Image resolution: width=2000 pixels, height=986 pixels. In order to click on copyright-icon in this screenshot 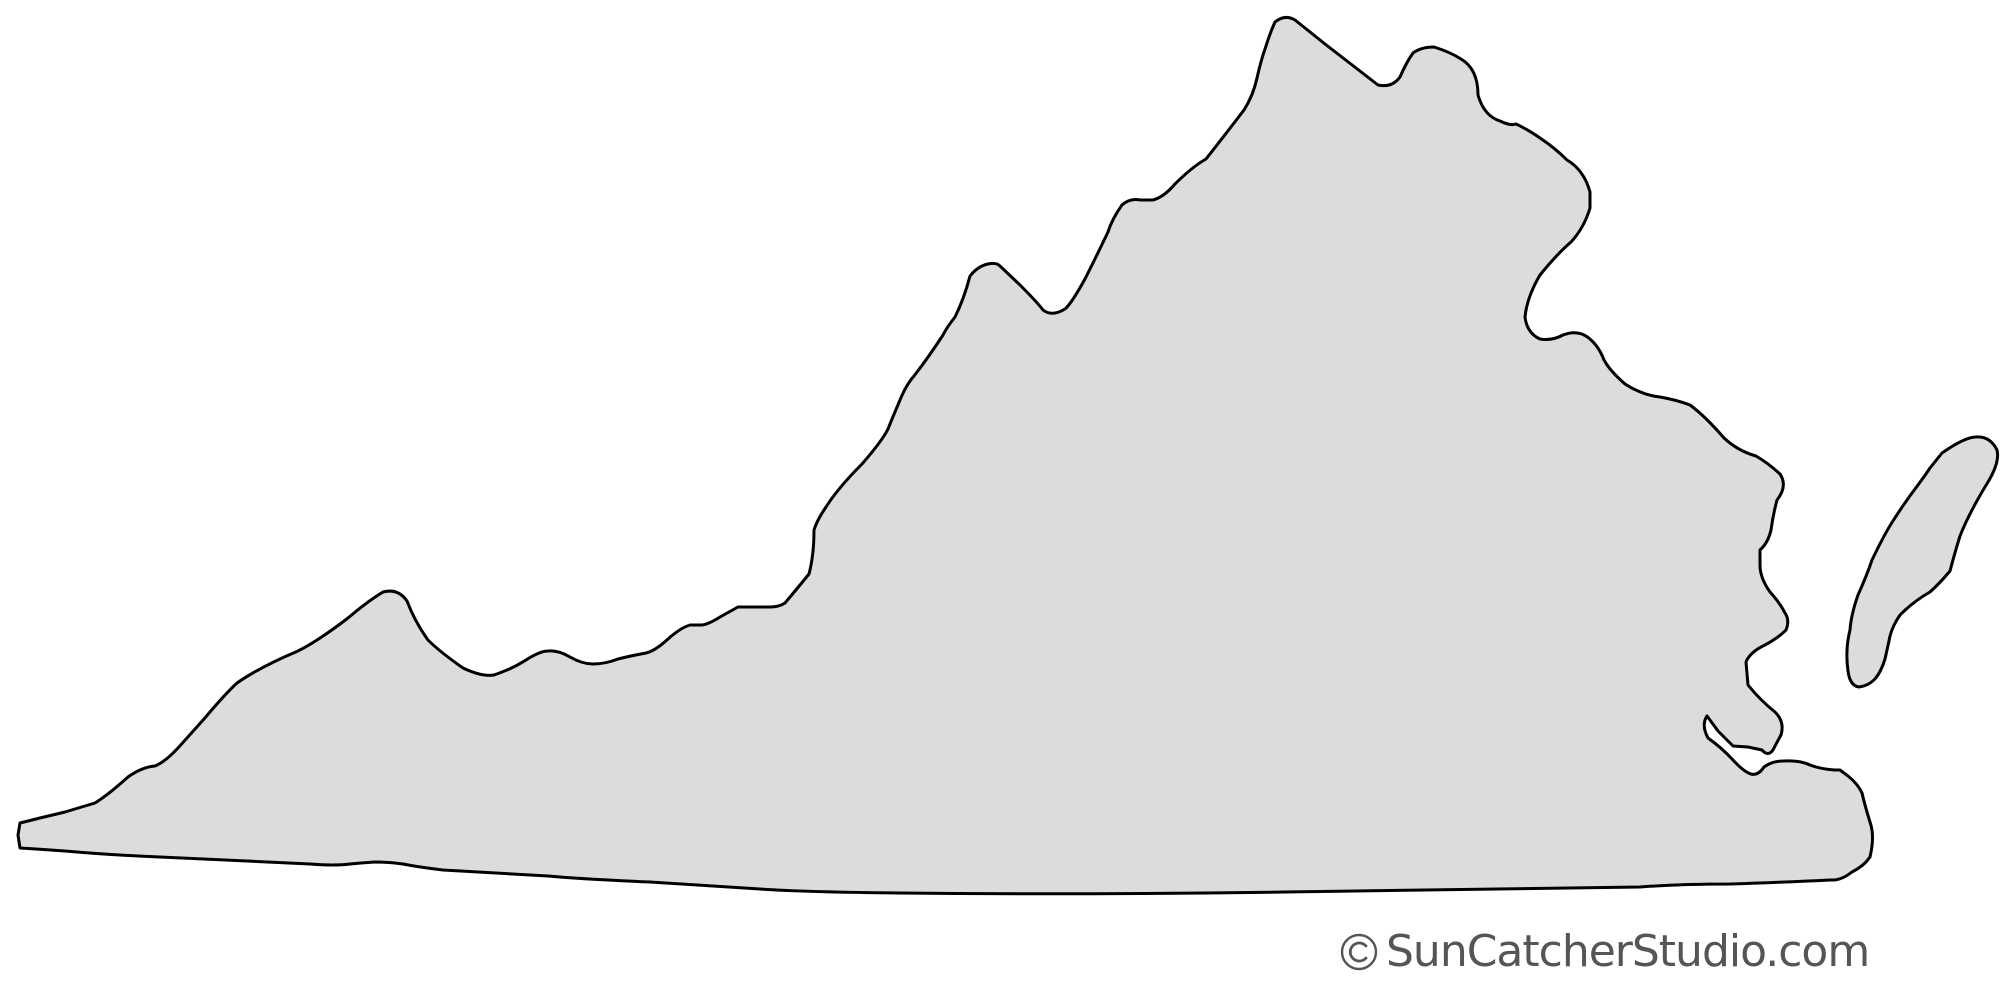, I will do `click(1359, 952)`.